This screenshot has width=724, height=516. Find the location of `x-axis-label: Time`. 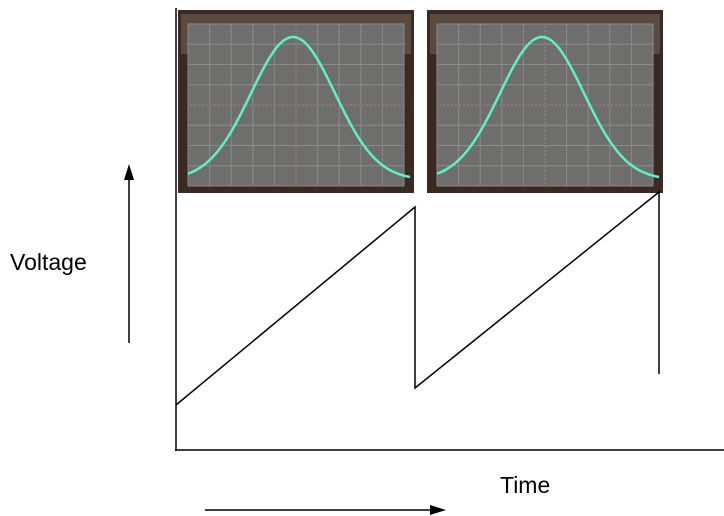

x-axis-label: Time is located at coordinates (525, 485).